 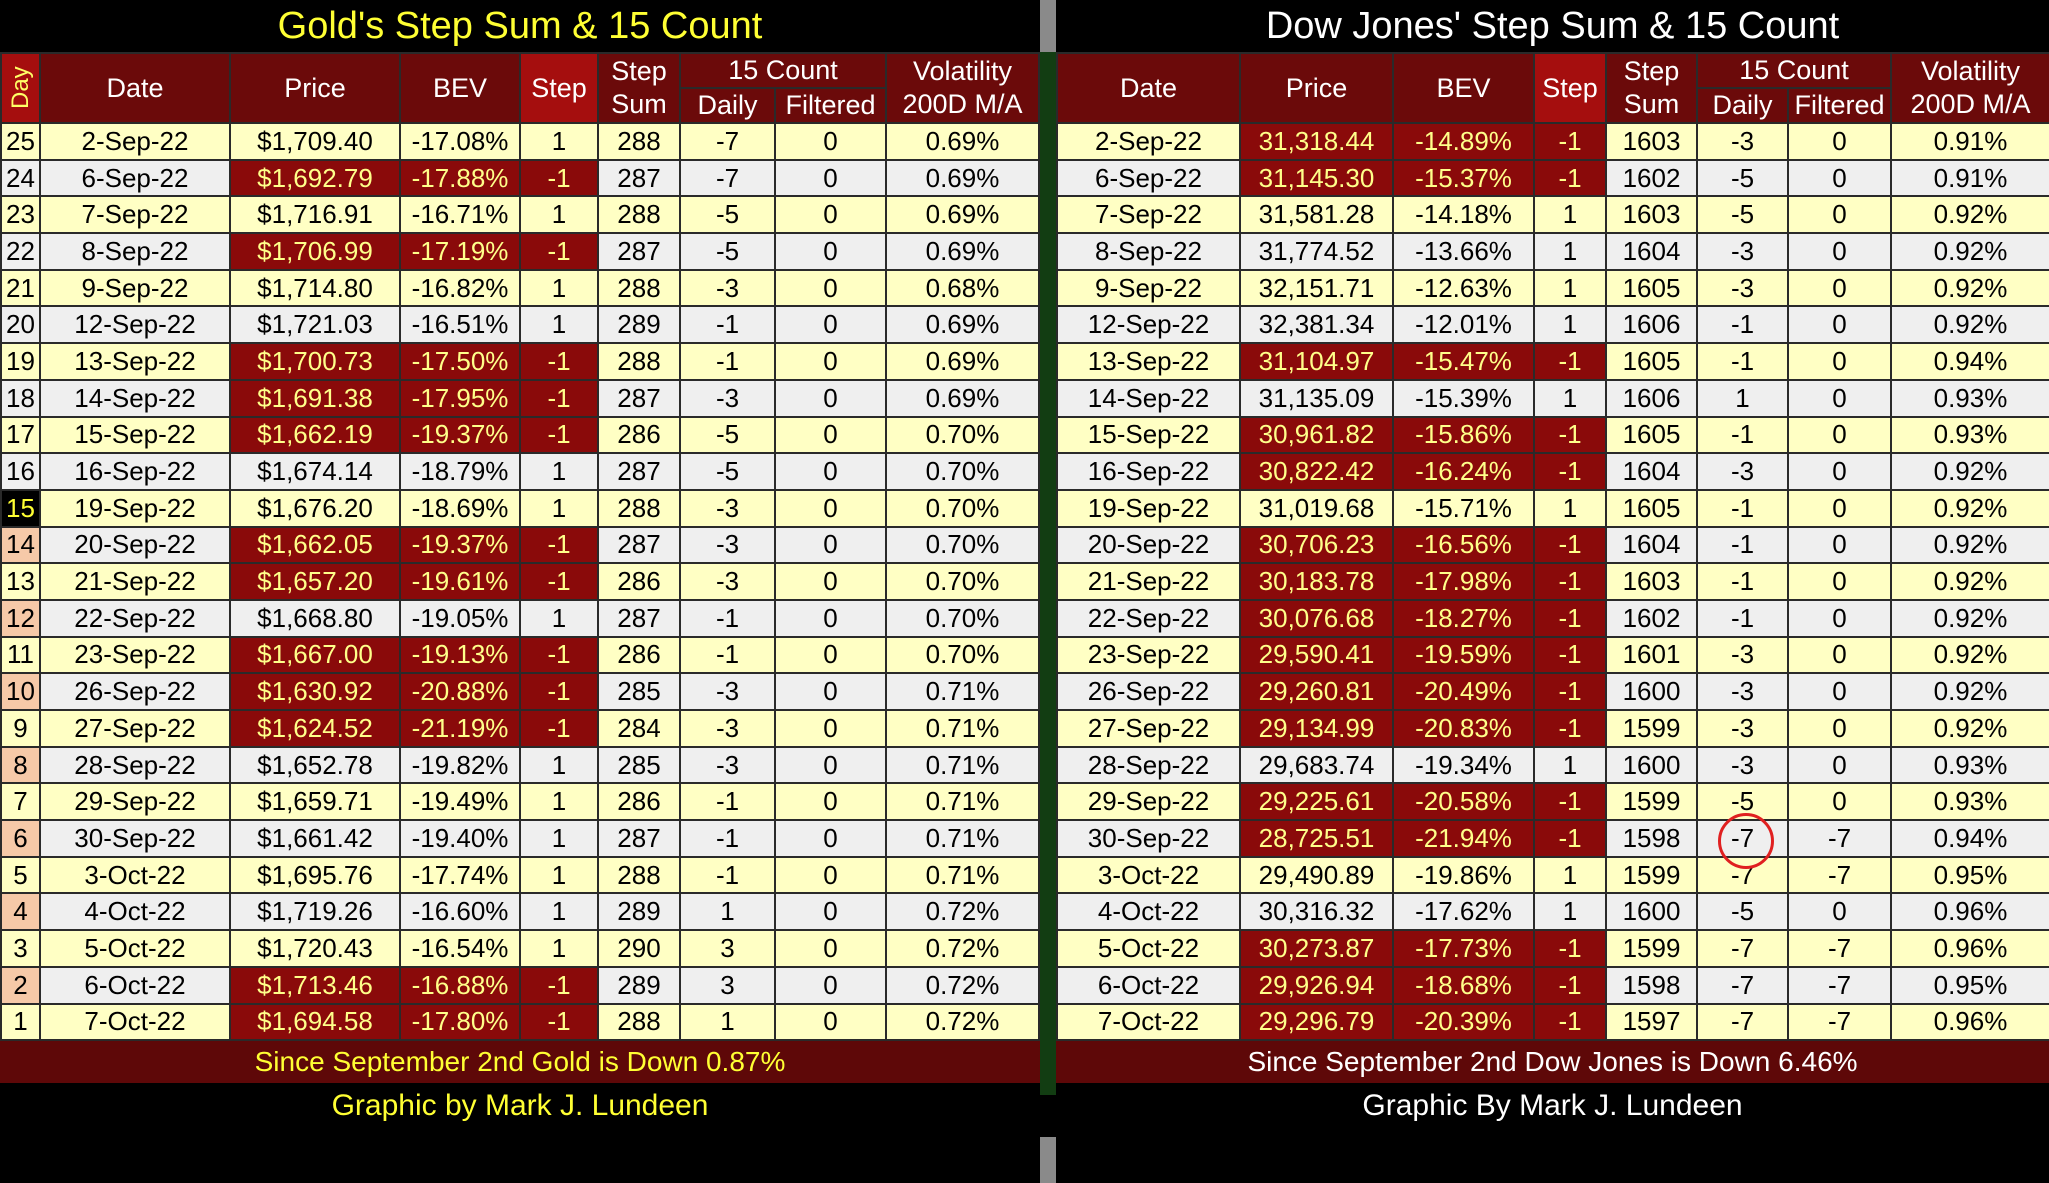 What do you see at coordinates (1552, 435) in the screenshot?
I see `data-row: 15-Sep-22 30,961.82 -15.86% -1 1605 -1 0 0.93%` at bounding box center [1552, 435].